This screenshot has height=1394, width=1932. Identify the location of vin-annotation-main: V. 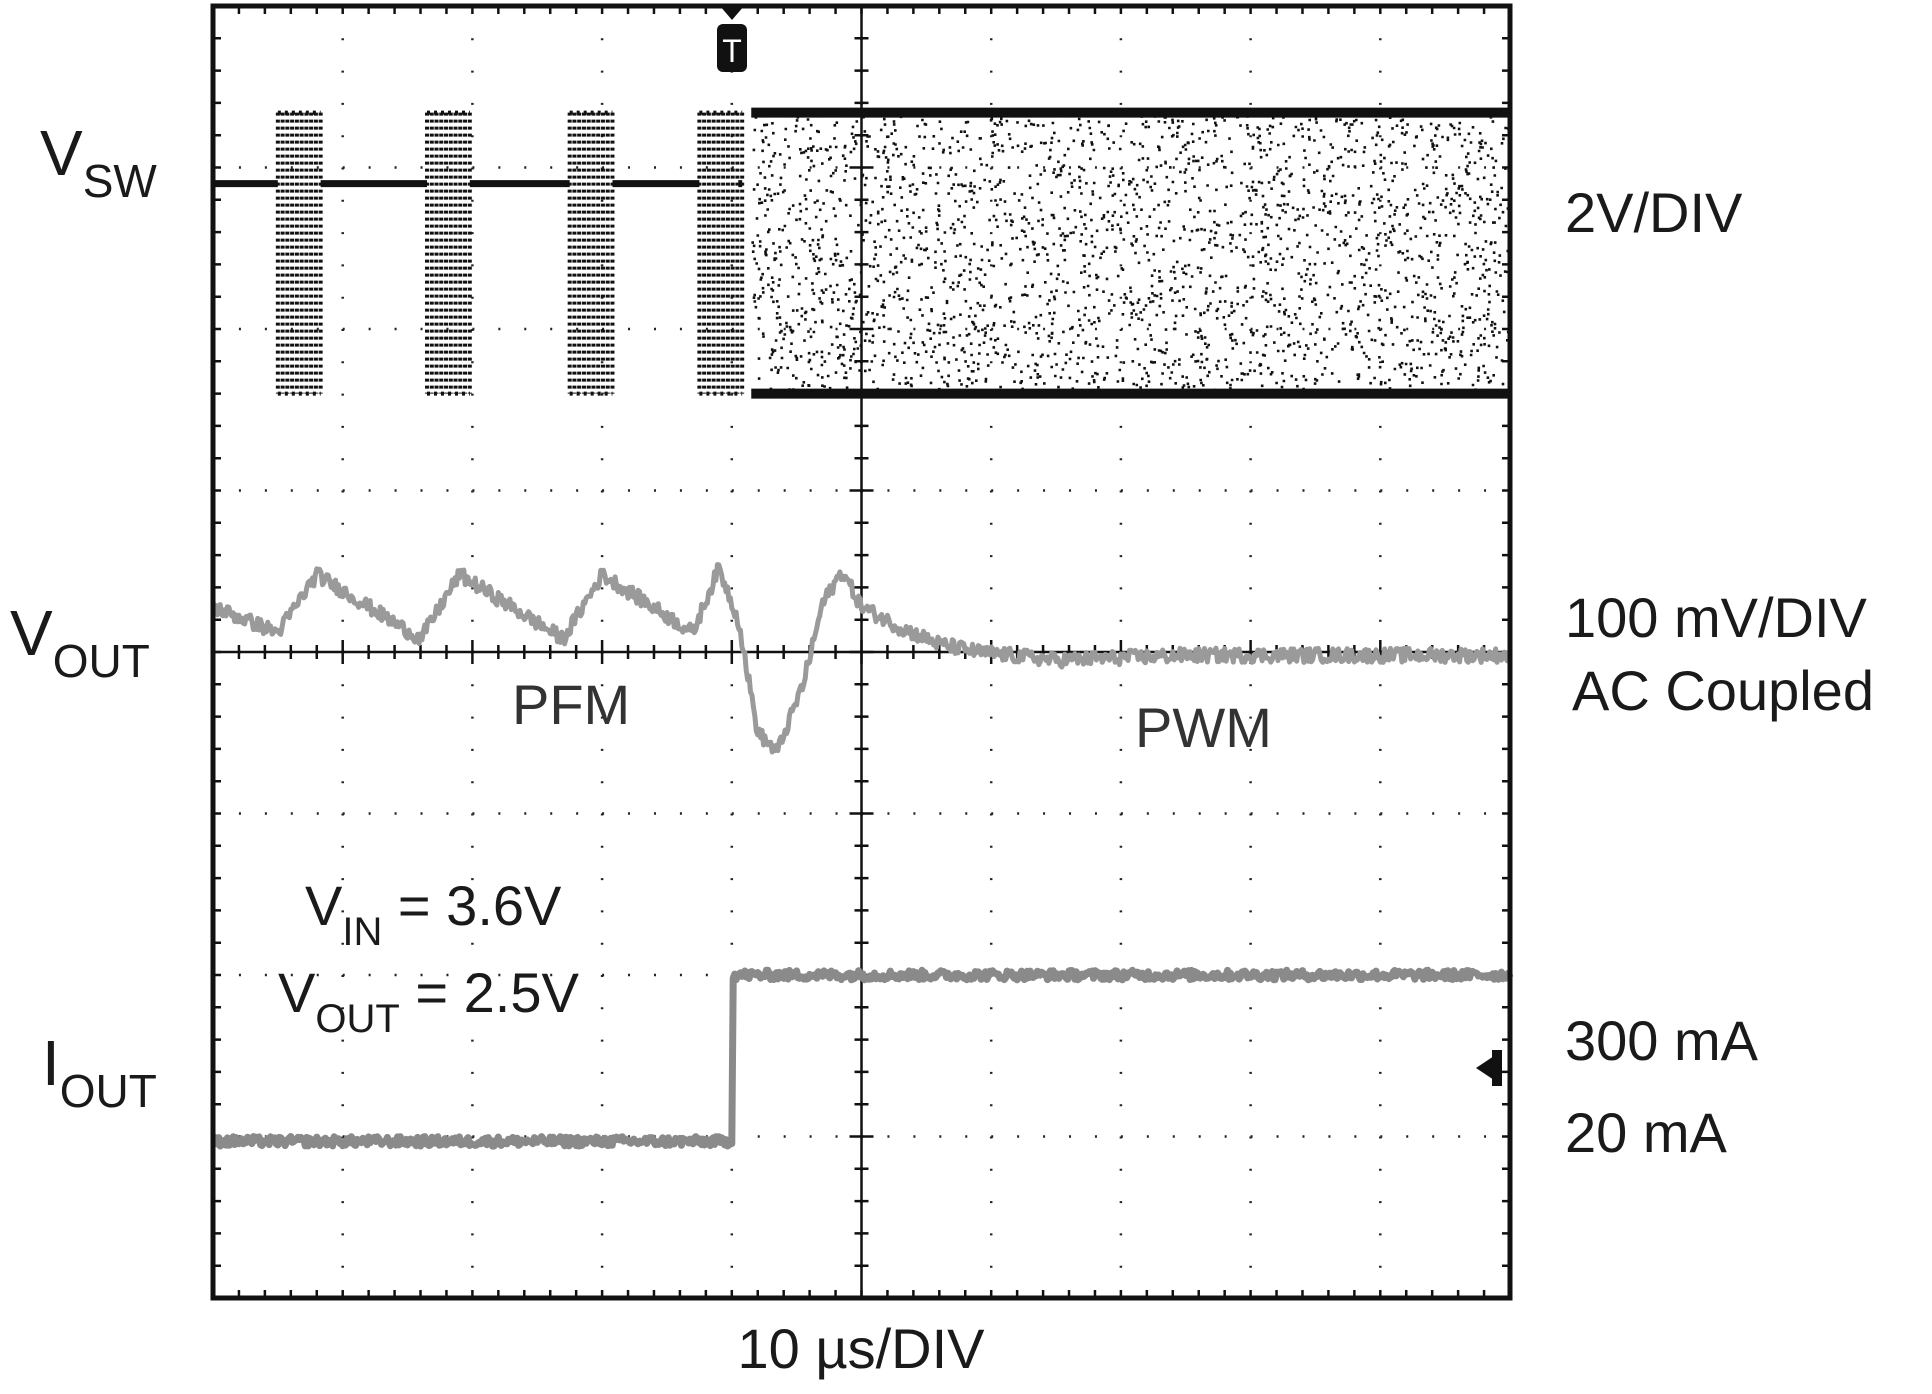
(324, 905).